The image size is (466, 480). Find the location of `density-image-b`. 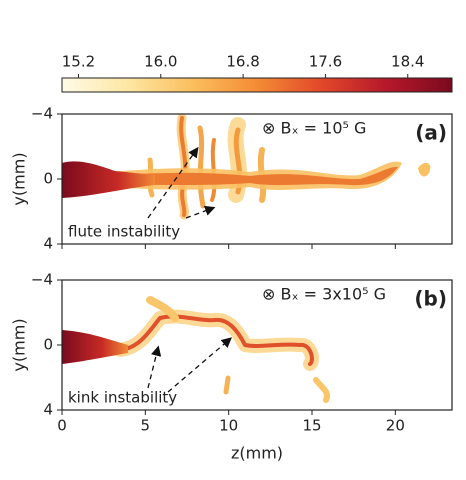

density-image-b is located at coordinates (196, 349).